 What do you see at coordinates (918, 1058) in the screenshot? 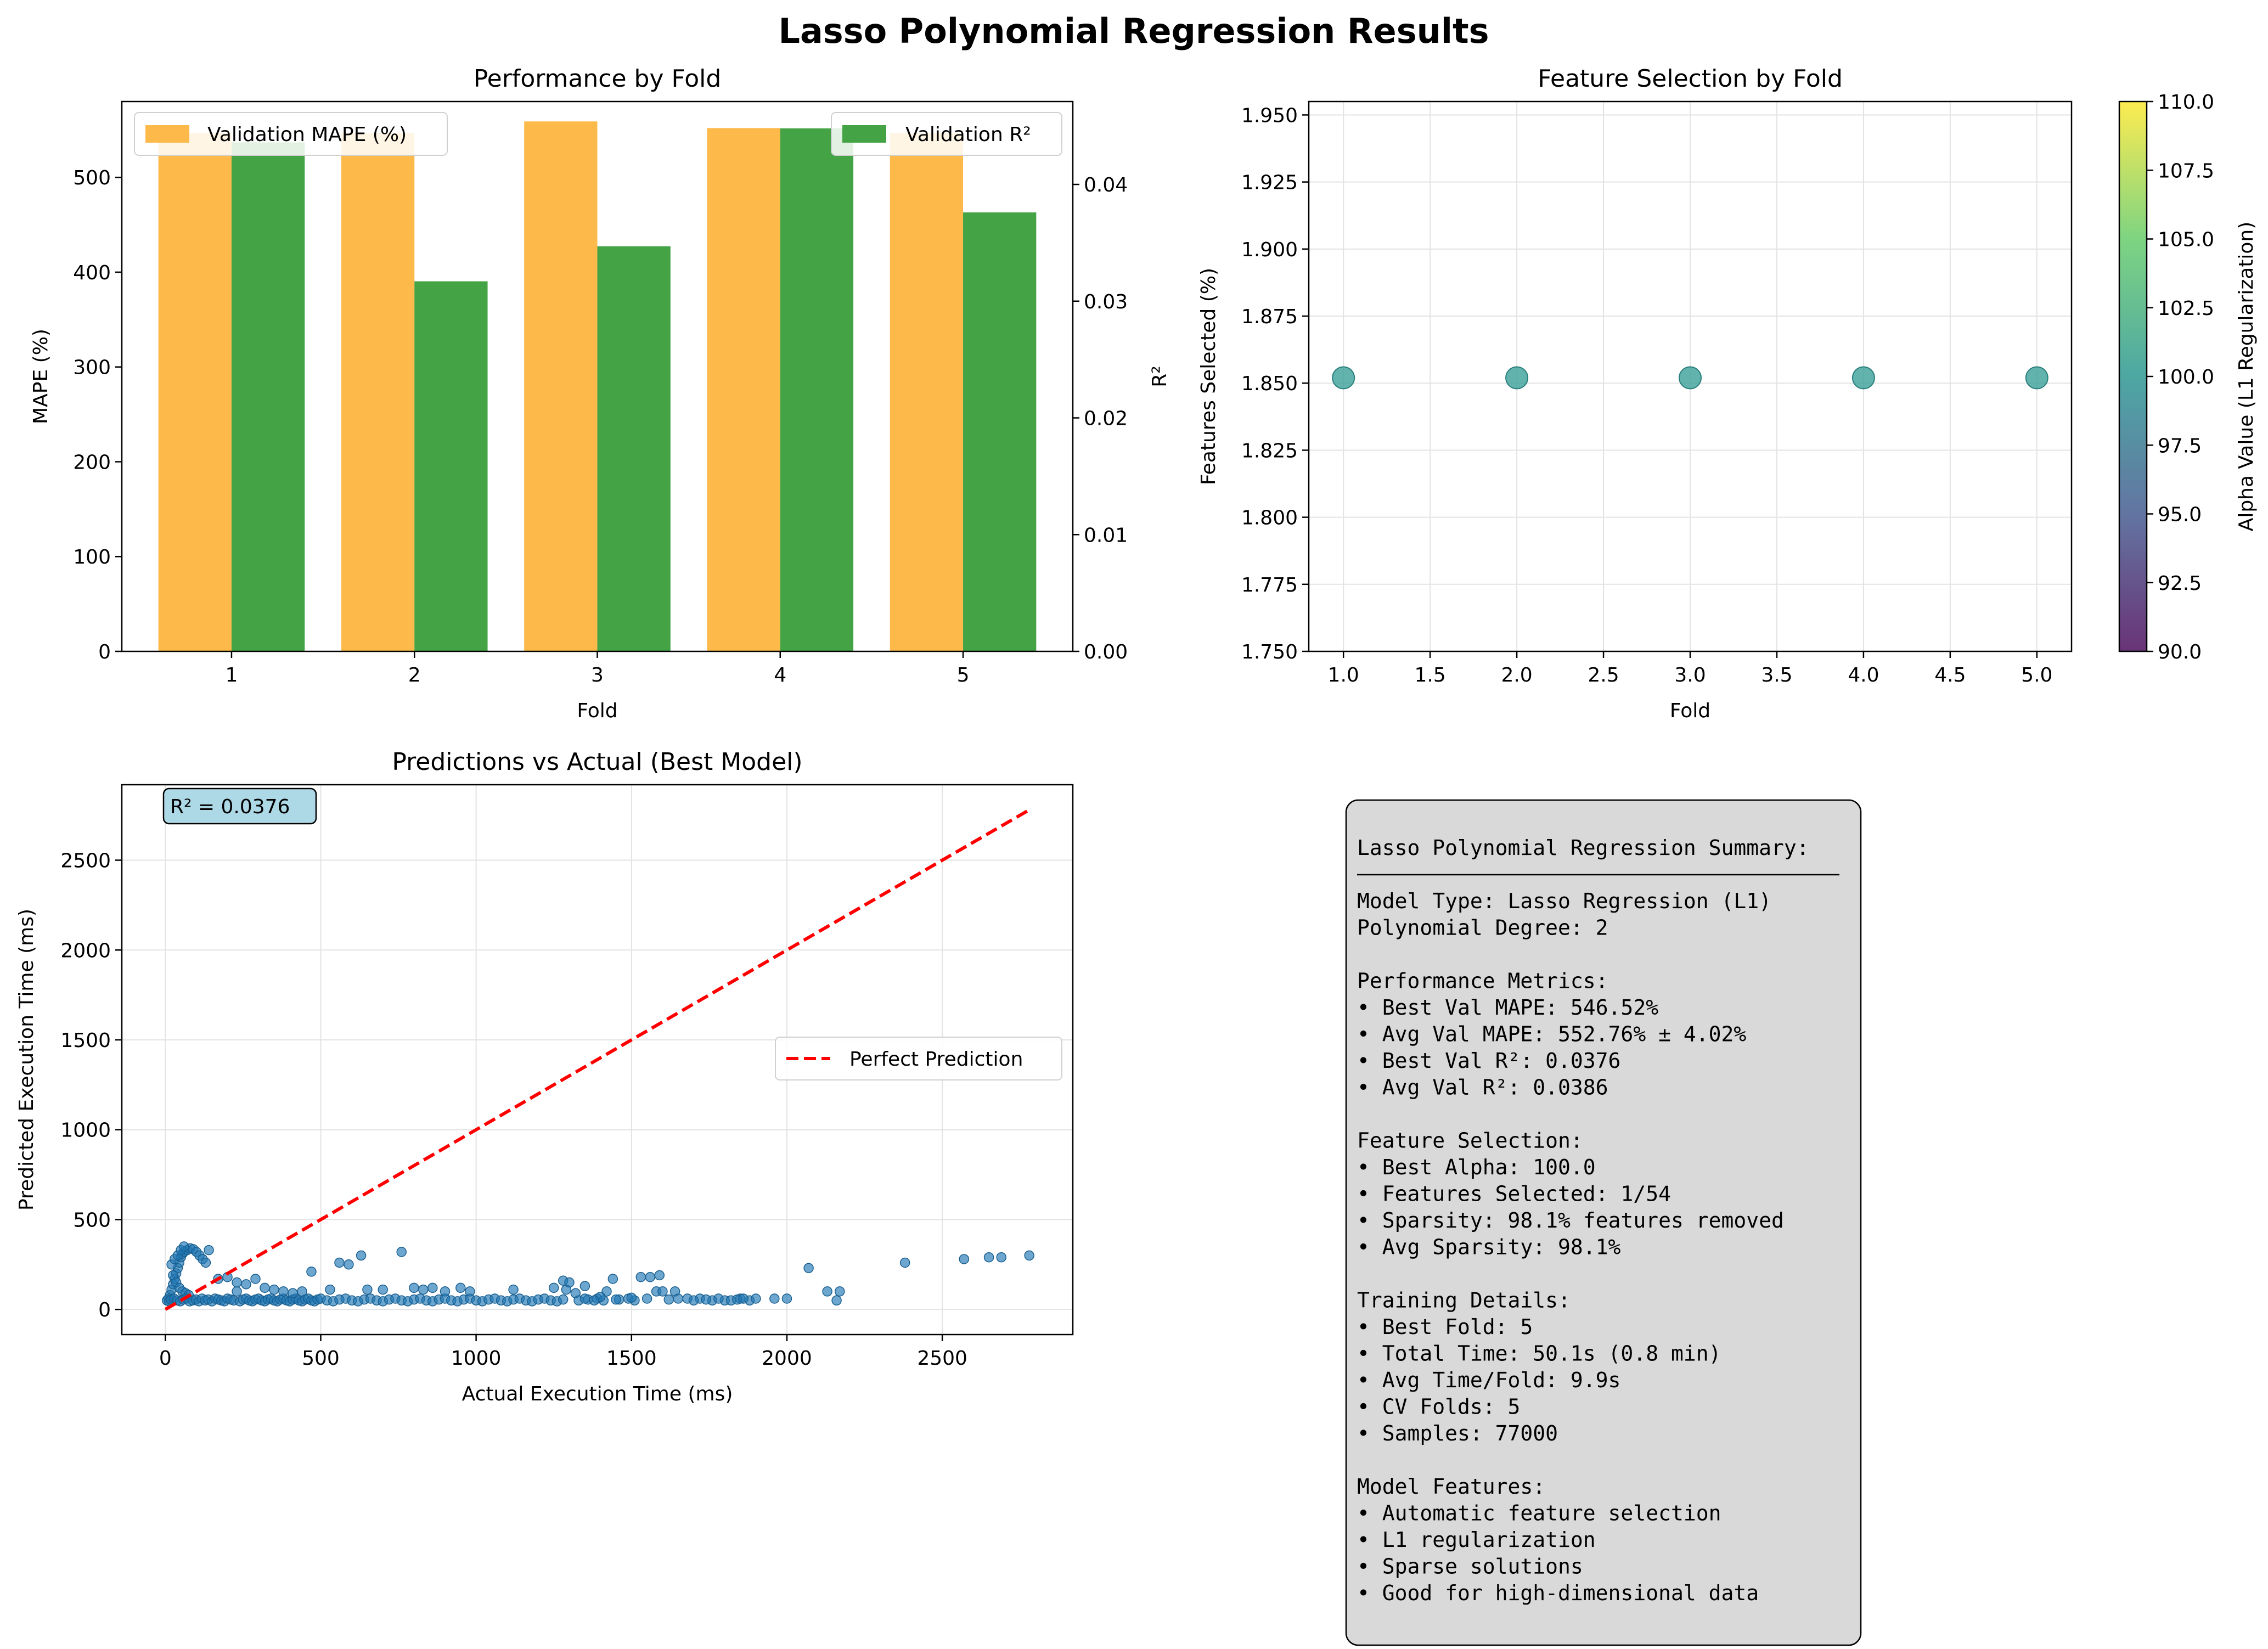
I see `legend` at bounding box center [918, 1058].